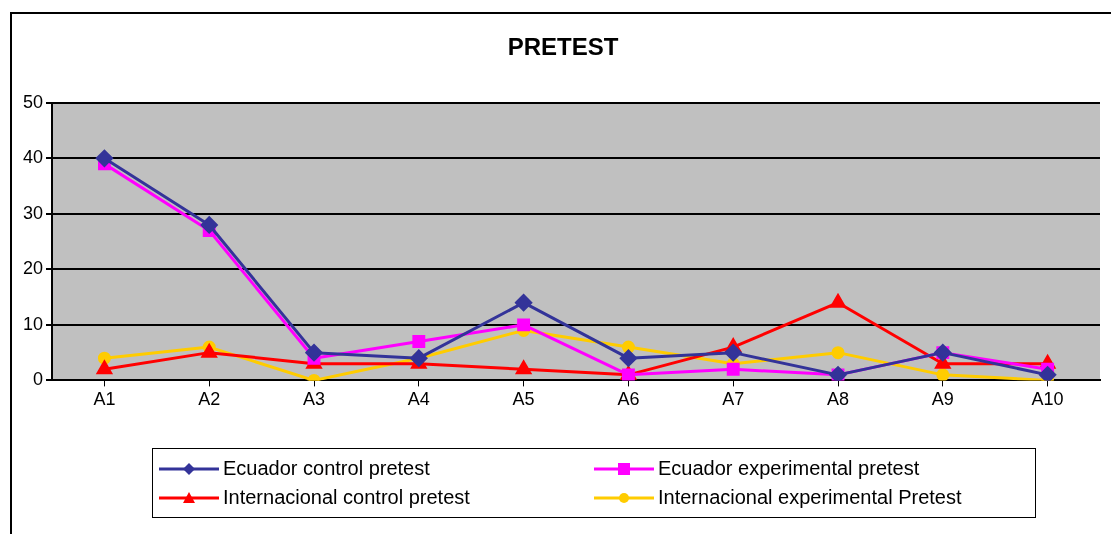 The image size is (1111, 534). What do you see at coordinates (418, 399) in the screenshot?
I see `x-tick-label: A4` at bounding box center [418, 399].